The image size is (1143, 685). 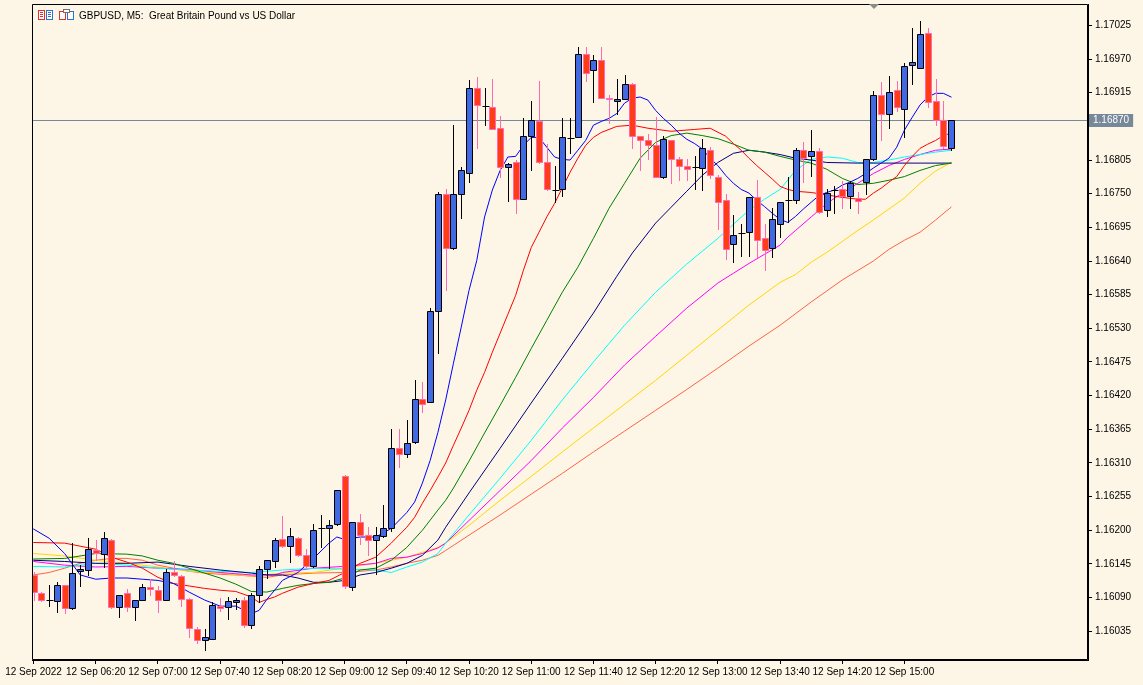 What do you see at coordinates (1113, 260) in the screenshot?
I see `y-tick-label: 1.16640` at bounding box center [1113, 260].